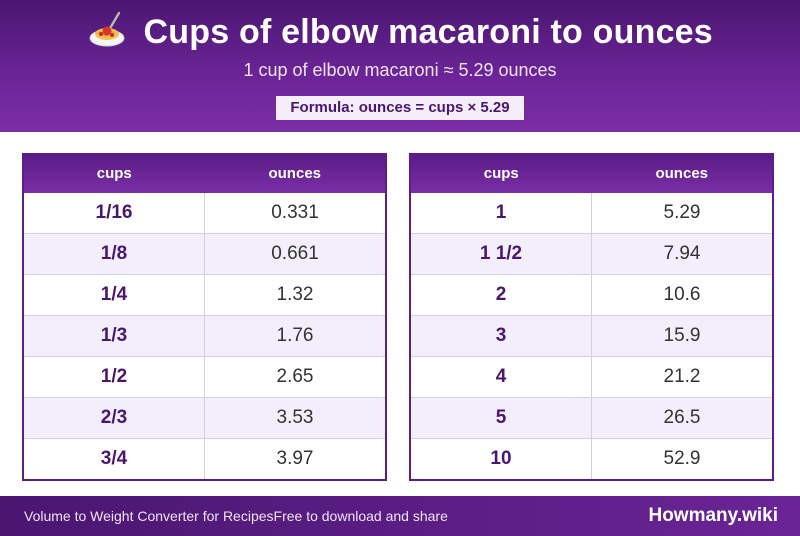 This screenshot has width=800, height=536. I want to click on ounces-cell: 0.331, so click(295, 212).